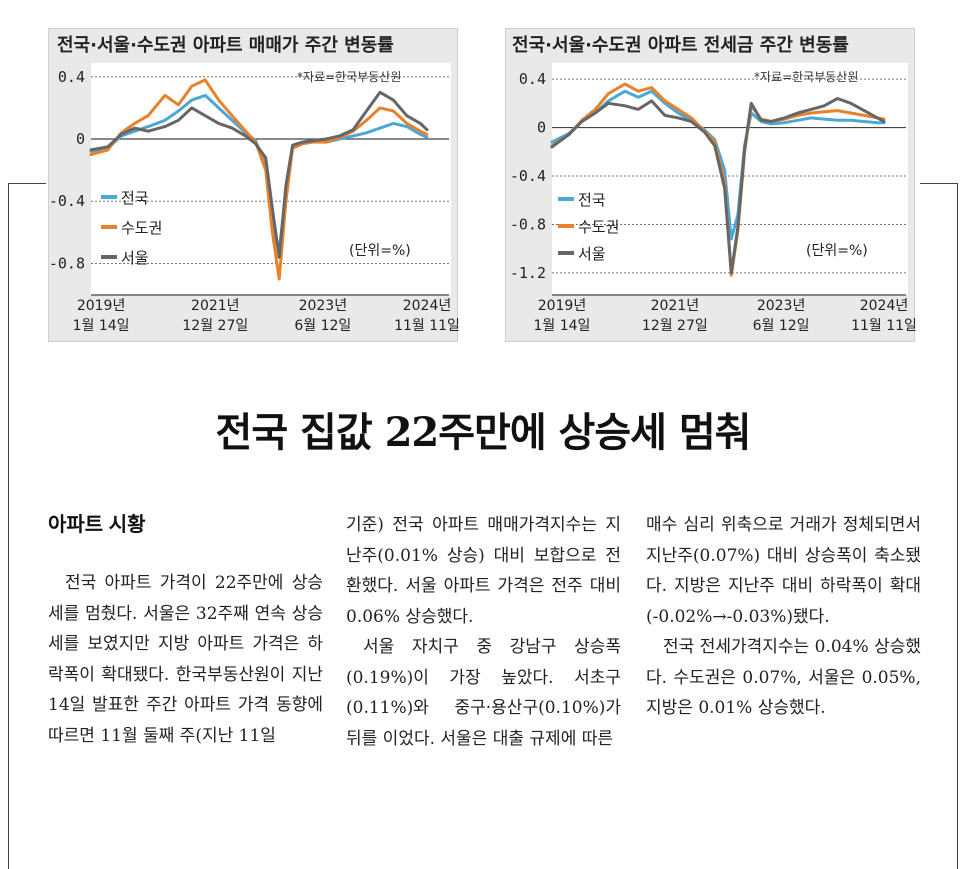  Describe the element at coordinates (528, 273) in the screenshot. I see `y-tick-label: -1.2` at that location.